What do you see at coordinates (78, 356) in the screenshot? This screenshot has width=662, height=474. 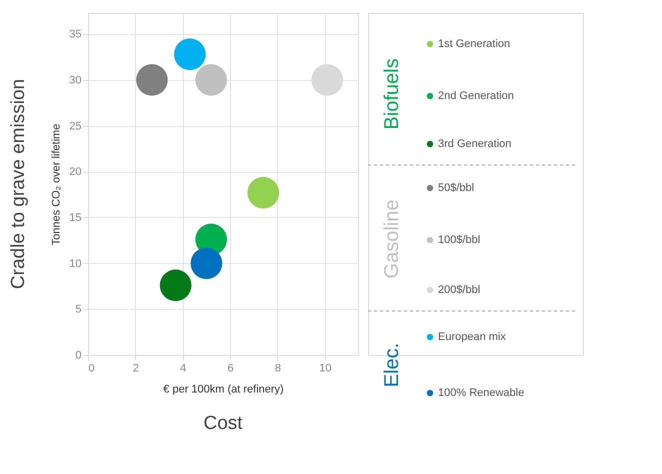 I see `y-tick-label: 0` at bounding box center [78, 356].